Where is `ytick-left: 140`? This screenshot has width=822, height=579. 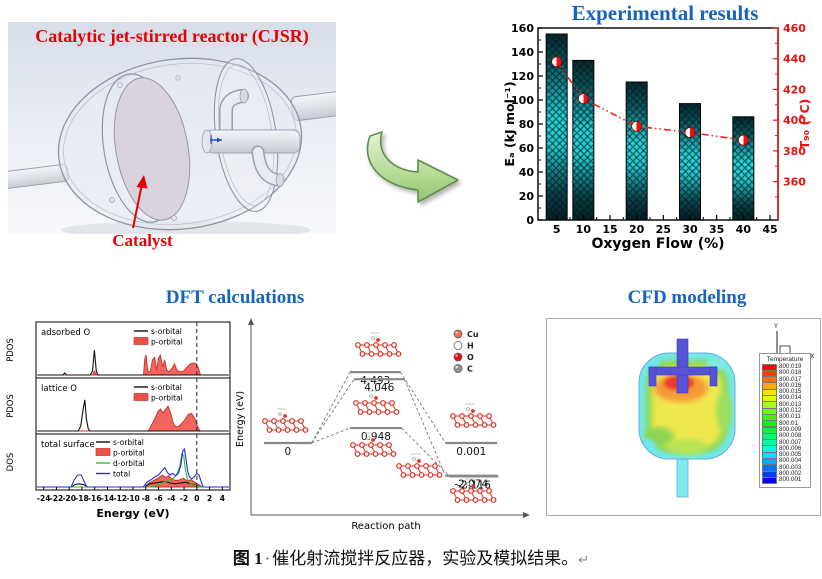
ytick-left: 140 is located at coordinates (522, 52).